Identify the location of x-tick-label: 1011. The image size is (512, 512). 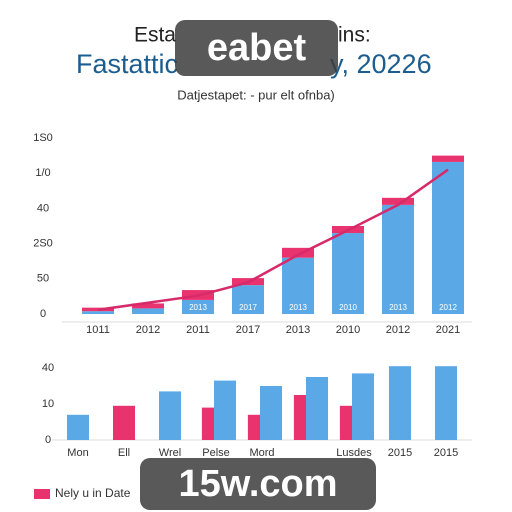
(98, 330).